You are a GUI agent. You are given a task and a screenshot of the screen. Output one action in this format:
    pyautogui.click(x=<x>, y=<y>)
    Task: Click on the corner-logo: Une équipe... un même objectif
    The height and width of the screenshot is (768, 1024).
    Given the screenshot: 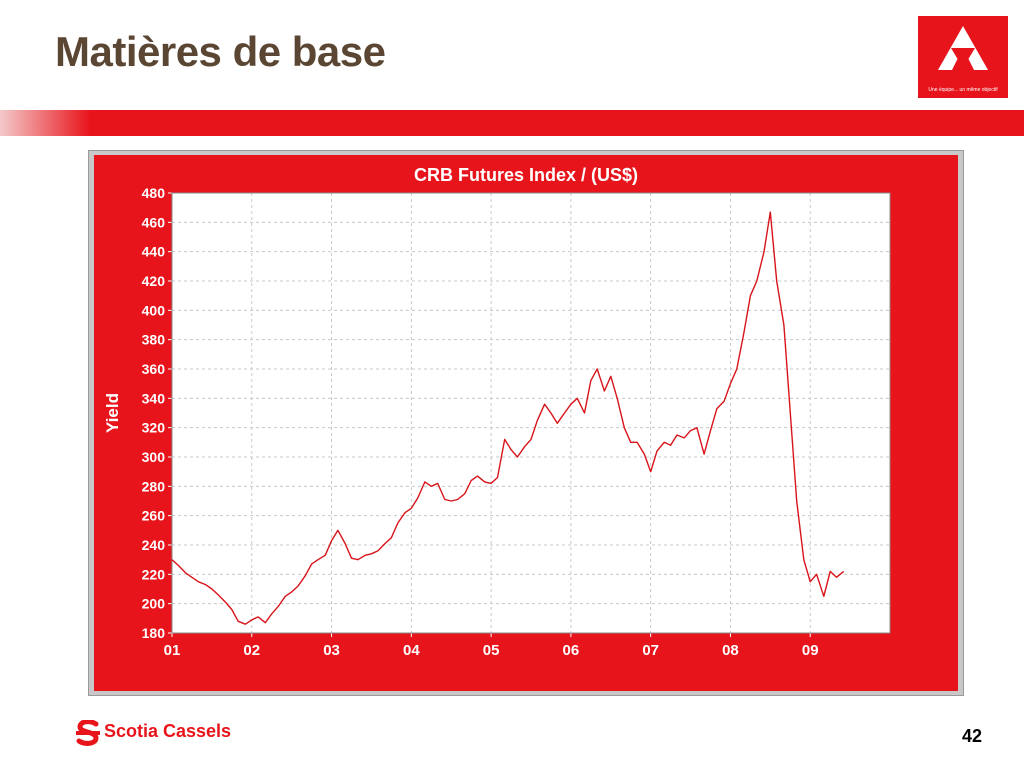 What is the action you would take?
    pyautogui.click(x=963, y=57)
    